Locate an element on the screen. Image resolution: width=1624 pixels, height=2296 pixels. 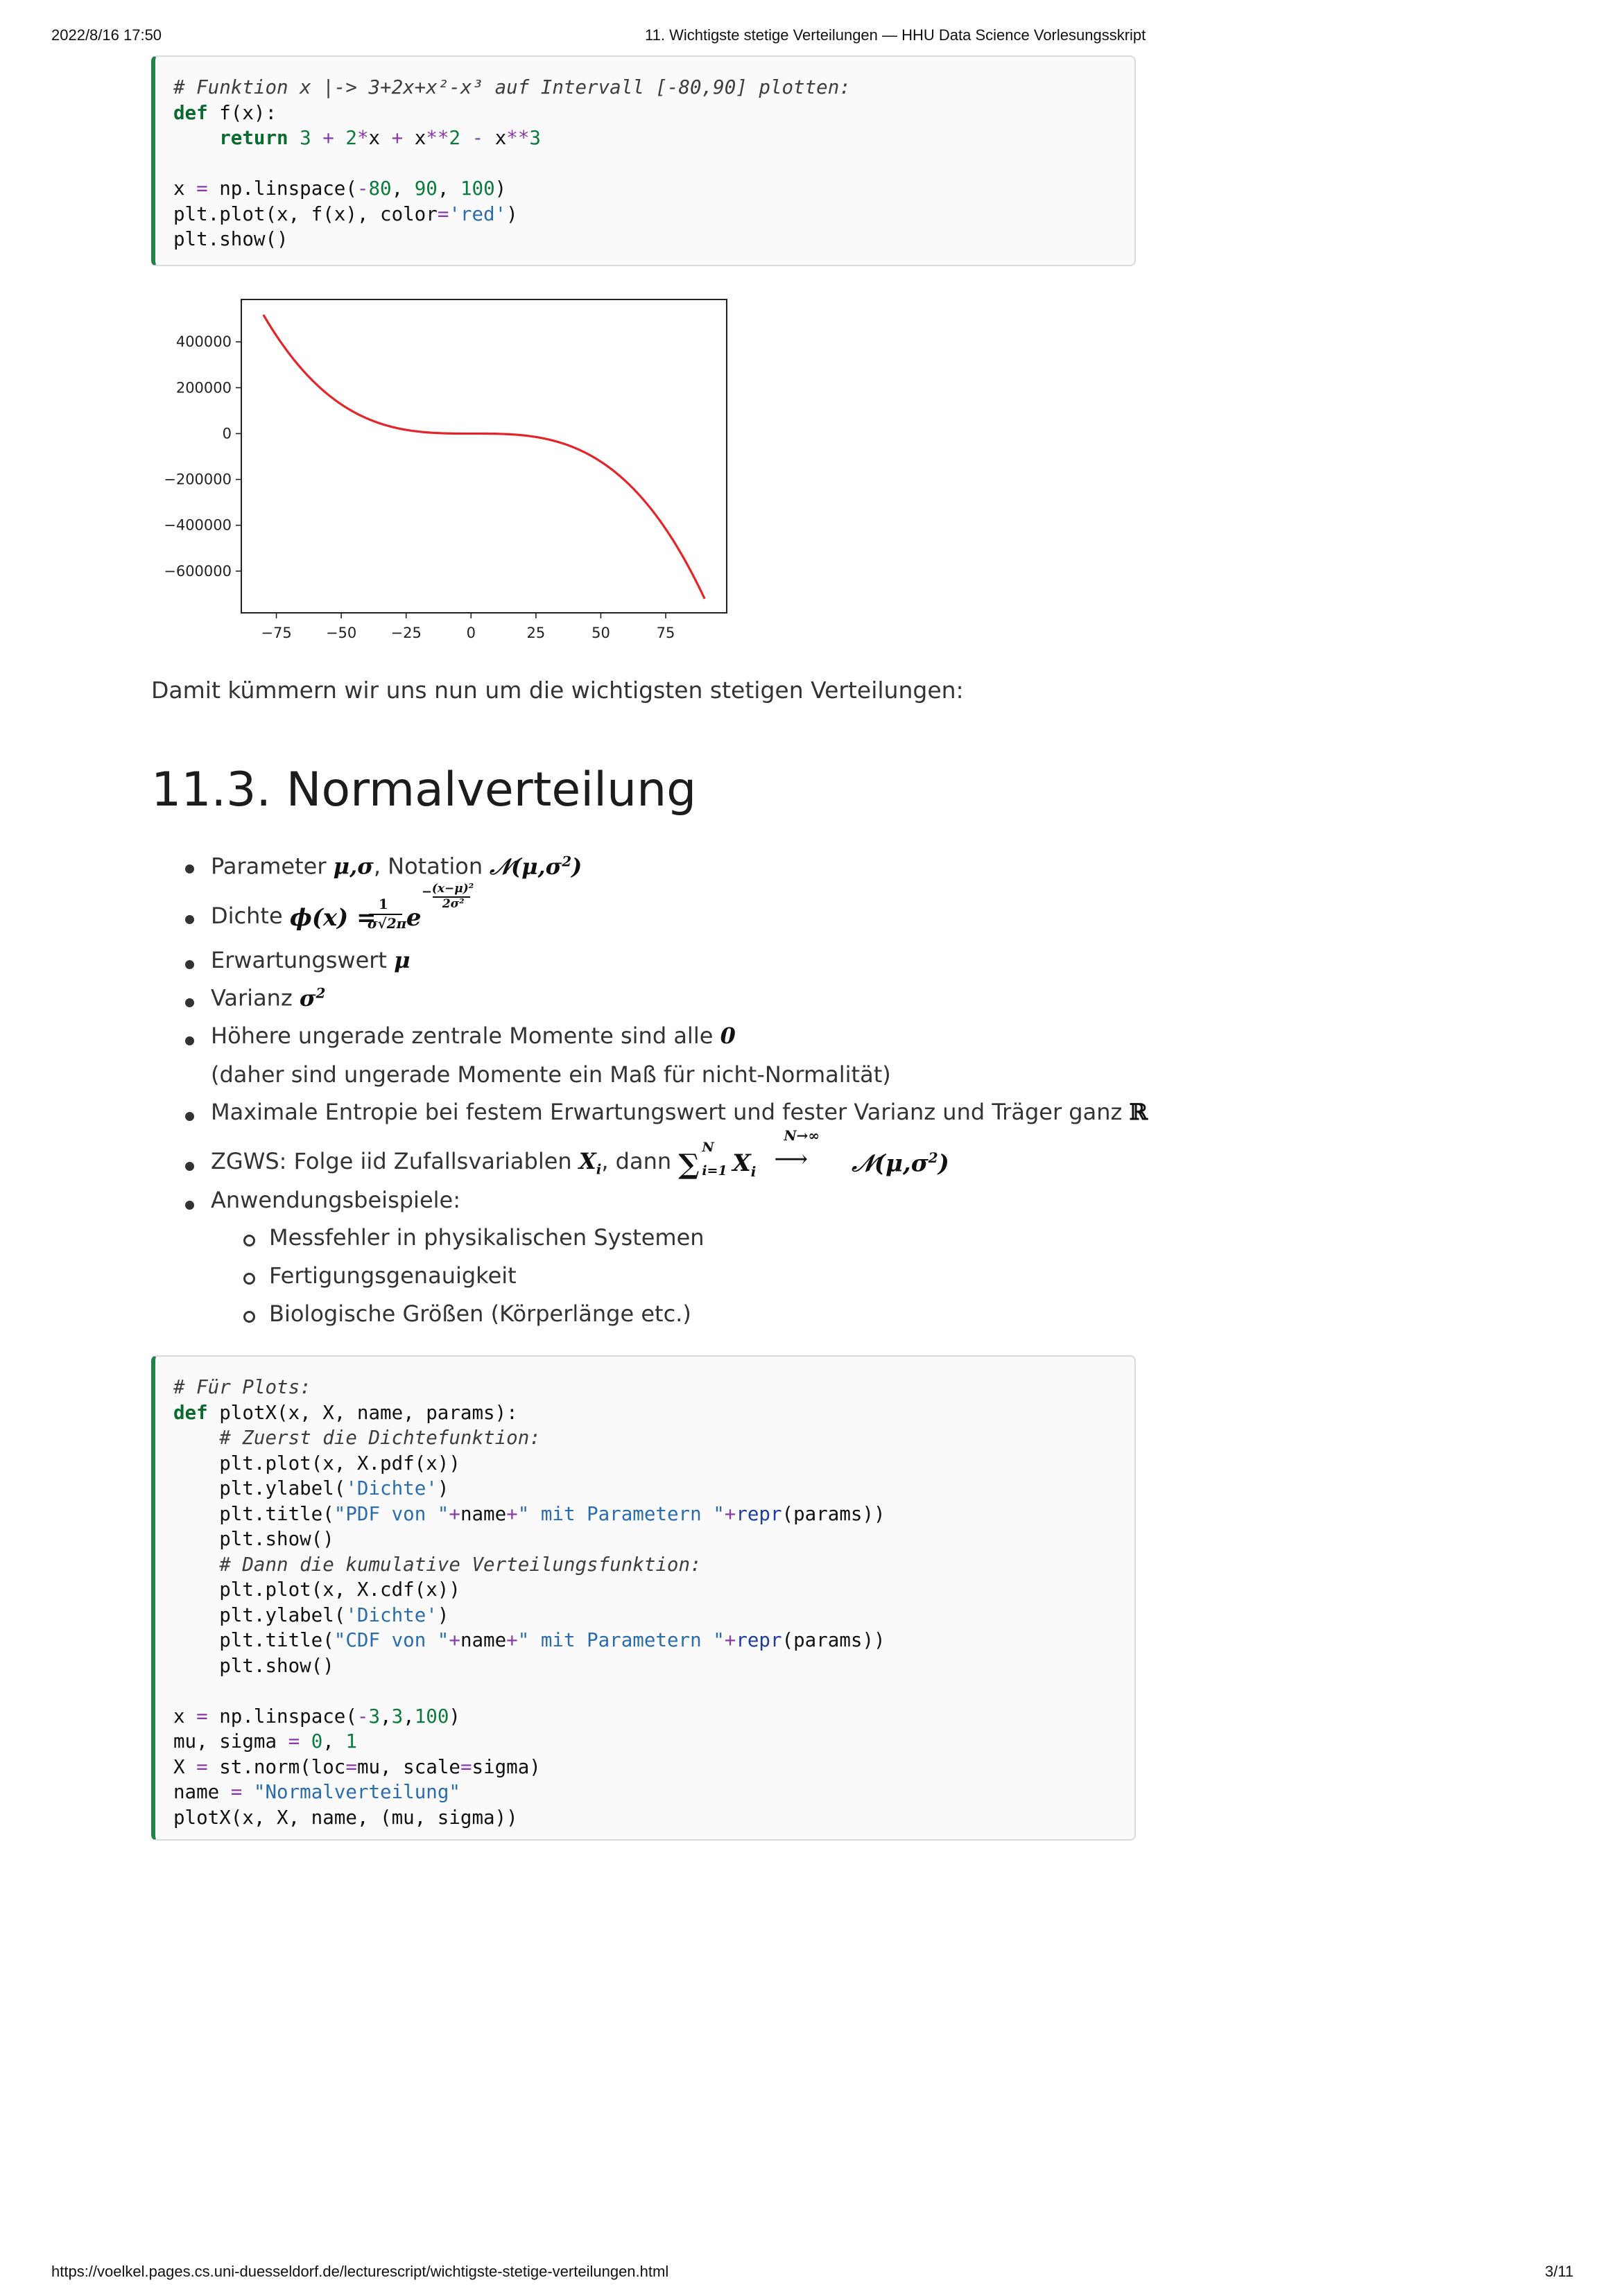
math-normal-notation: 𝒩(μ,σ2) is located at coordinates (536, 866).